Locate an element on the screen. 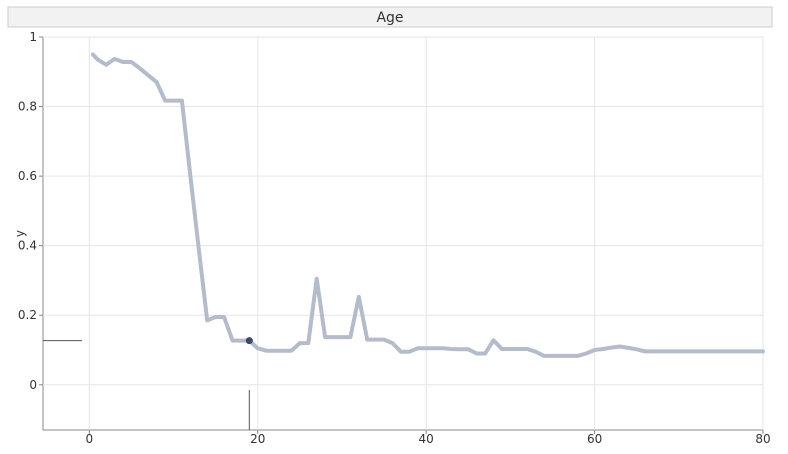 This screenshot has width=788, height=454. title-bar is located at coordinates (390, 17).